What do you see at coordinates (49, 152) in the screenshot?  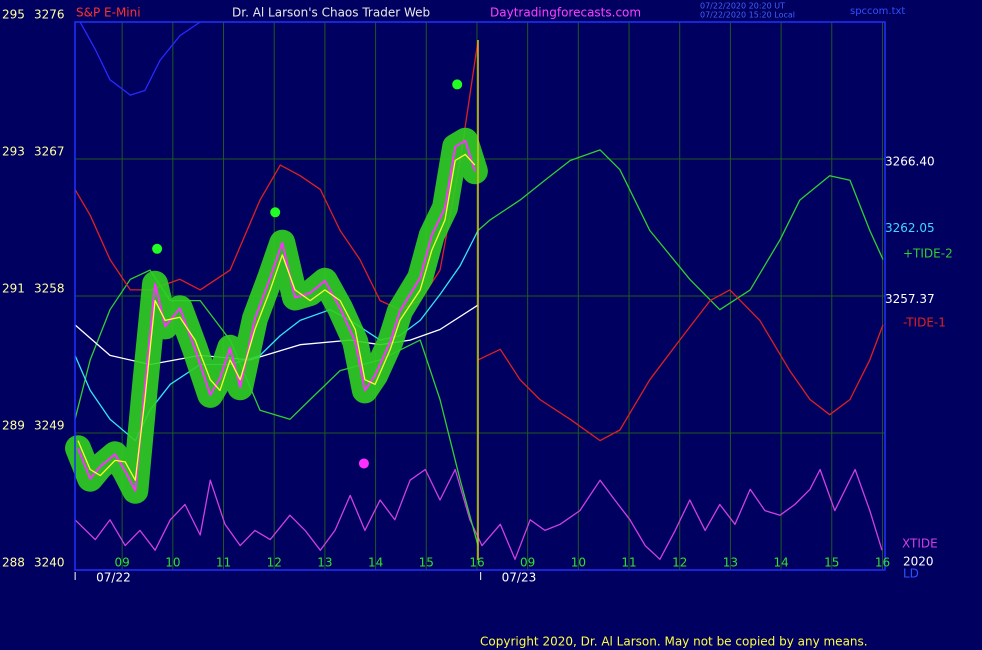 I see `y-tick-label: 3267` at bounding box center [49, 152].